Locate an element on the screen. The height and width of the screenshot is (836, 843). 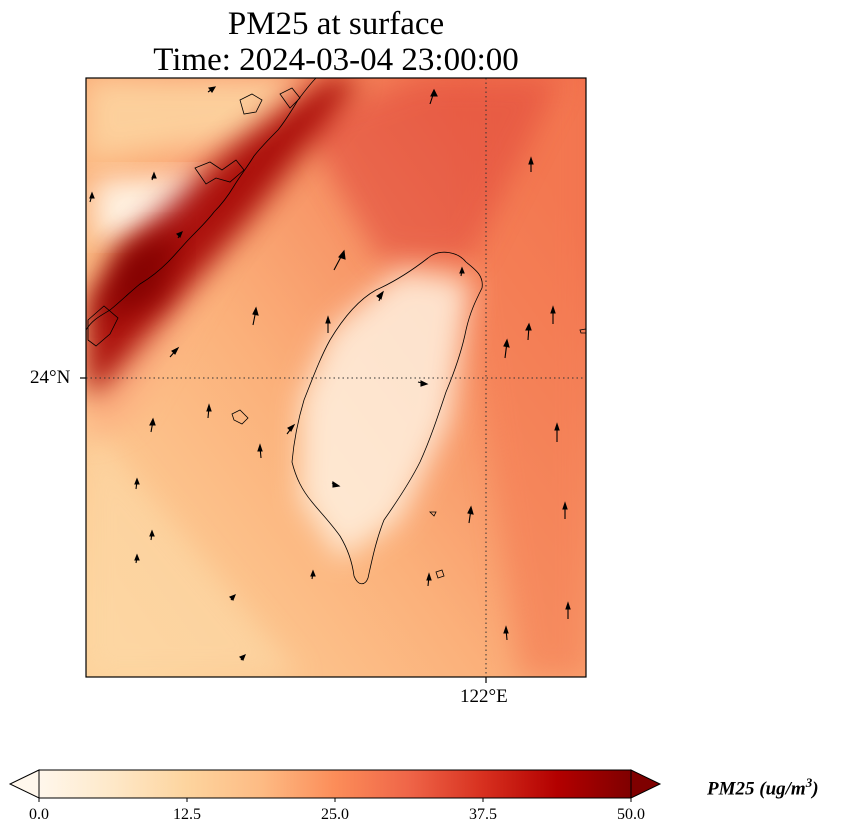
pm25-very-high-band-coast is located at coordinates (223, 236).